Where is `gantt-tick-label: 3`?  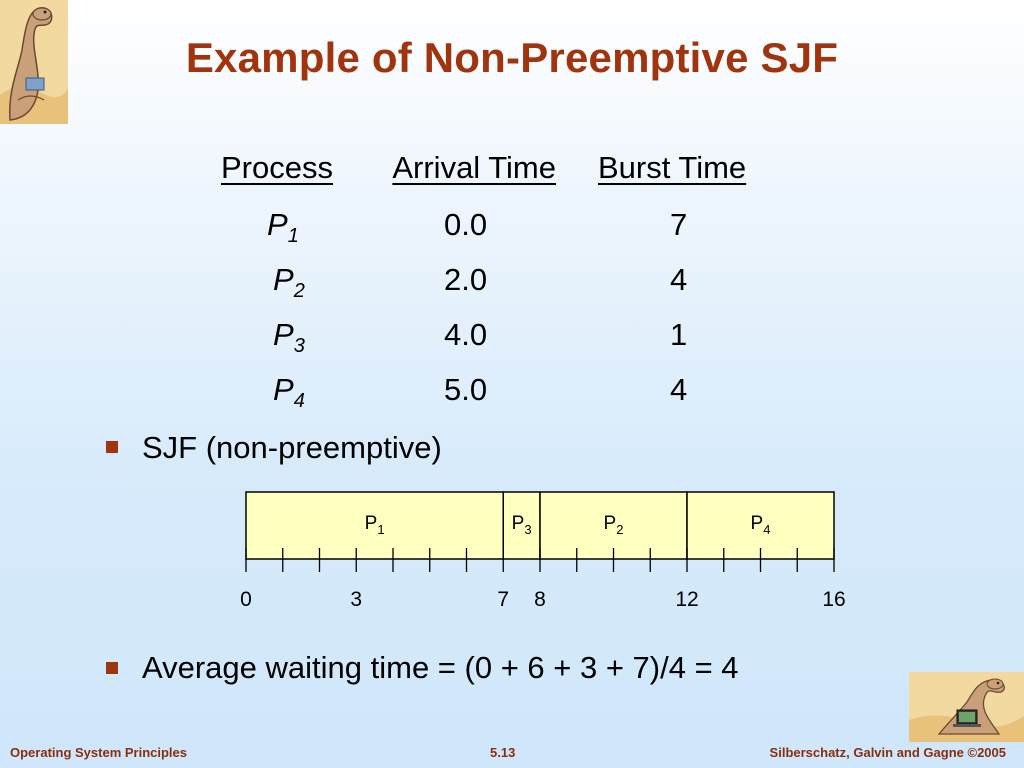 gantt-tick-label: 3 is located at coordinates (356, 599).